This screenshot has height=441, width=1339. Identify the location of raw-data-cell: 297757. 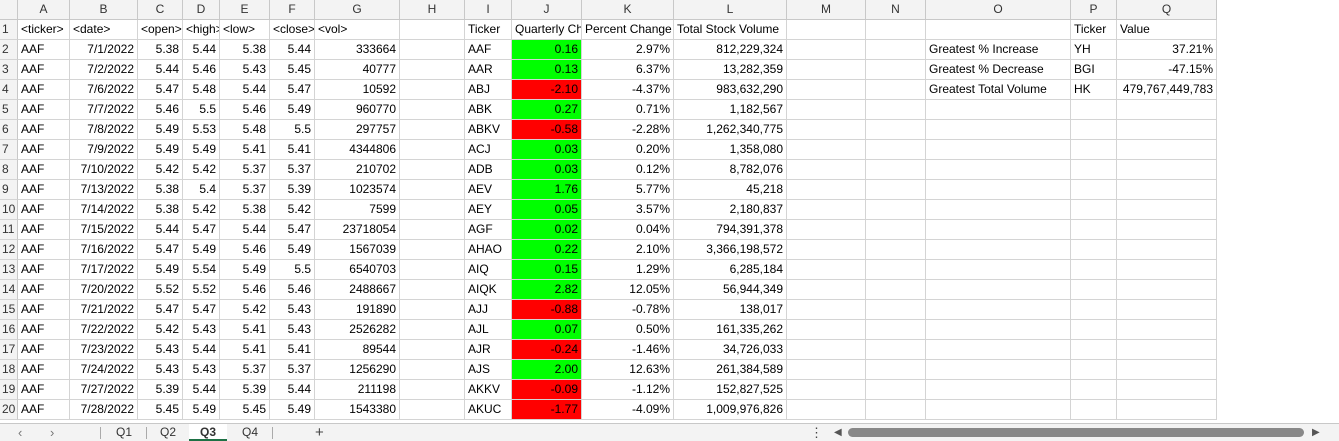
(357, 130).